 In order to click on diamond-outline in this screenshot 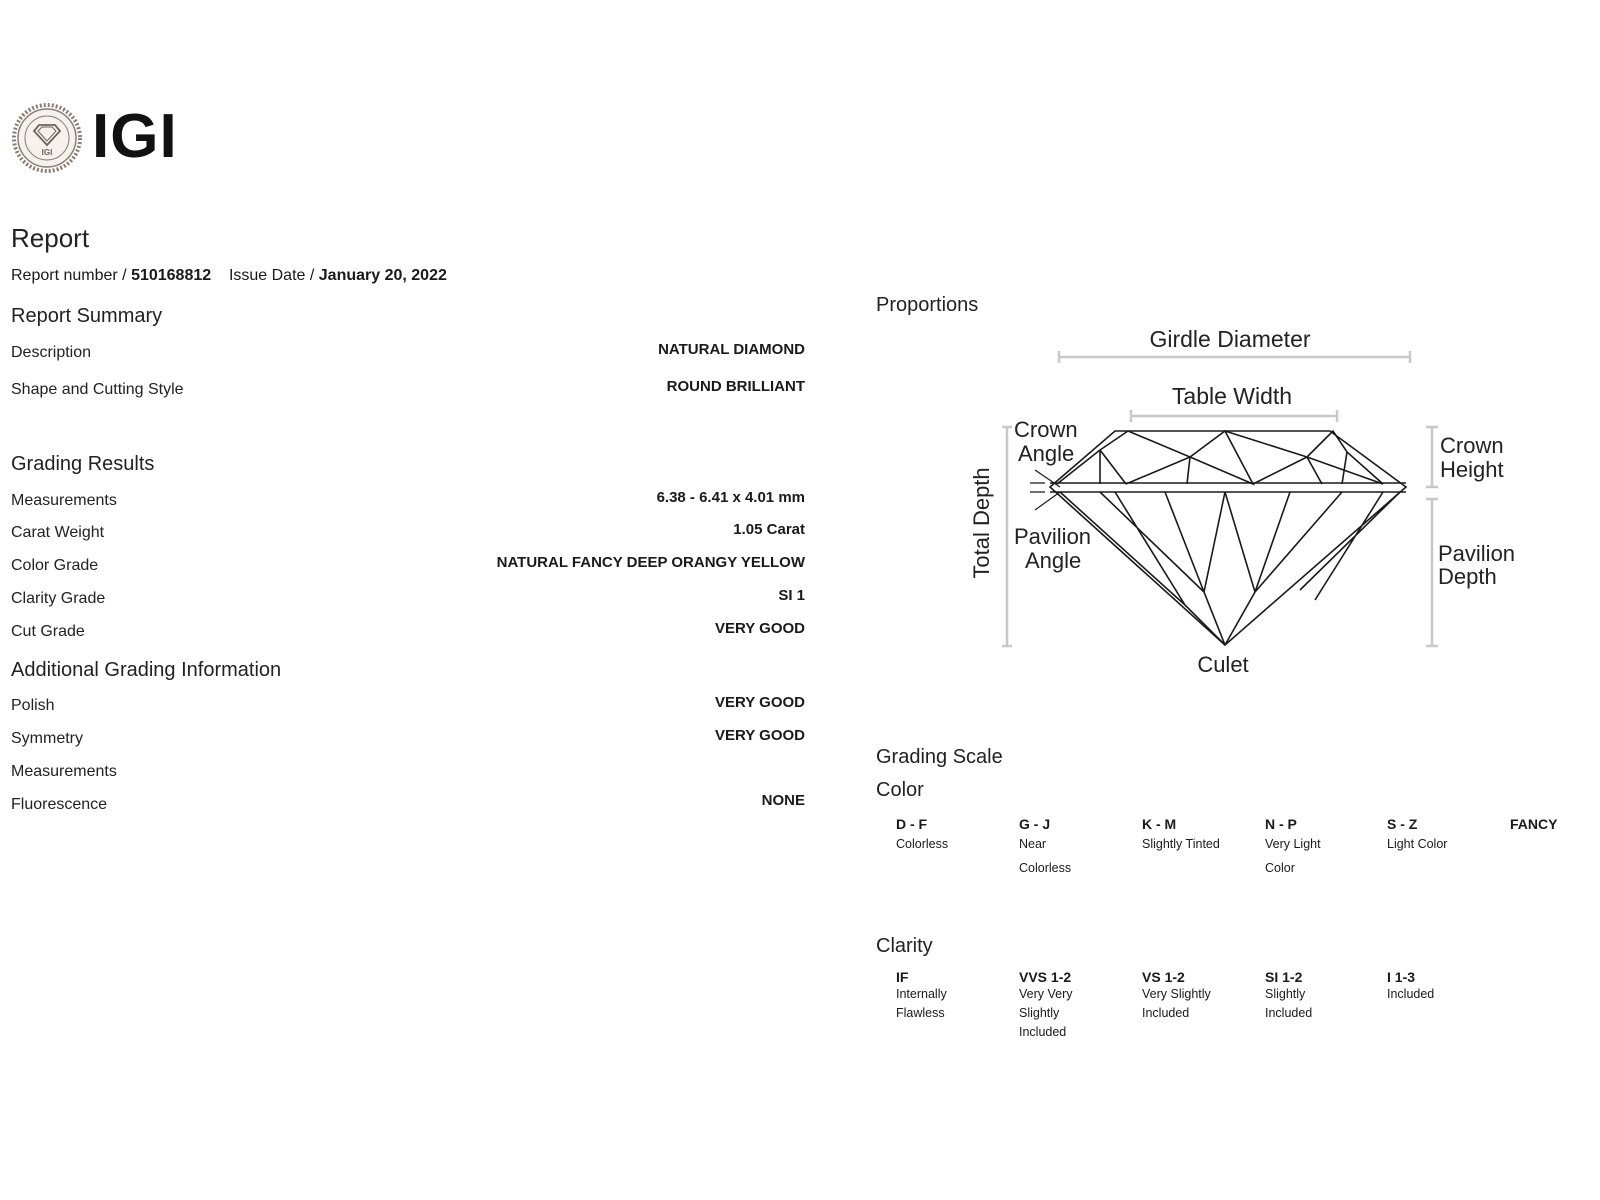, I will do `click(1219, 538)`.